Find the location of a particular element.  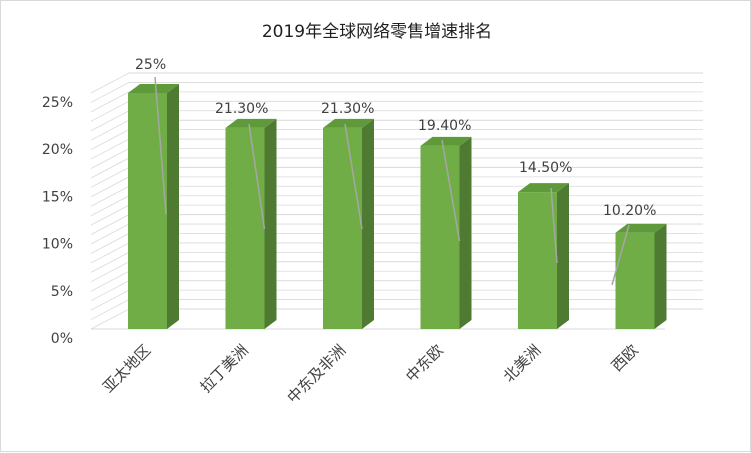

data-label: 14.50% is located at coordinates (545, 168).